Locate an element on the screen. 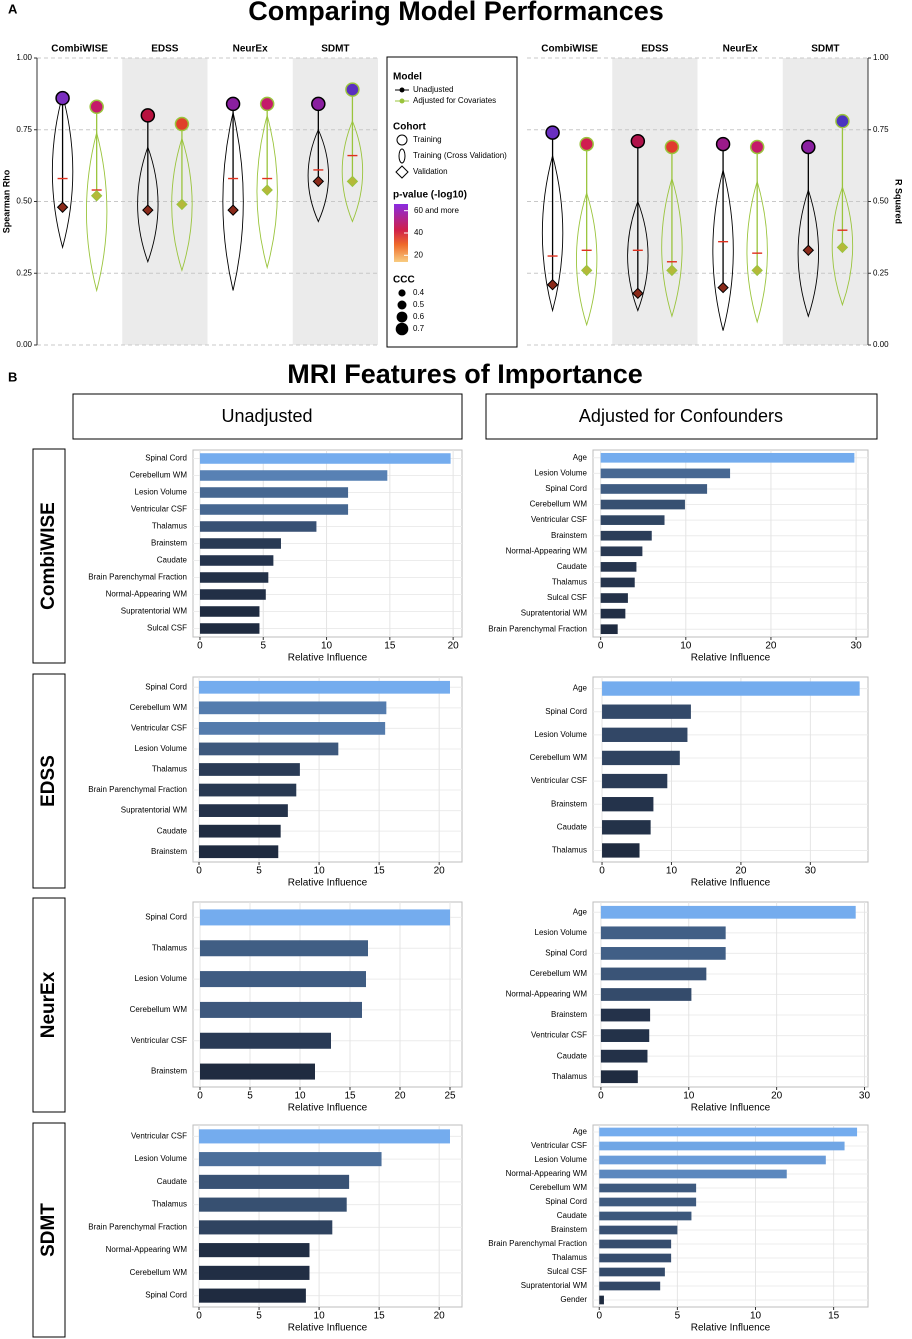 The image size is (912, 1339). y-tick-label: 0.00 is located at coordinates (24, 344).